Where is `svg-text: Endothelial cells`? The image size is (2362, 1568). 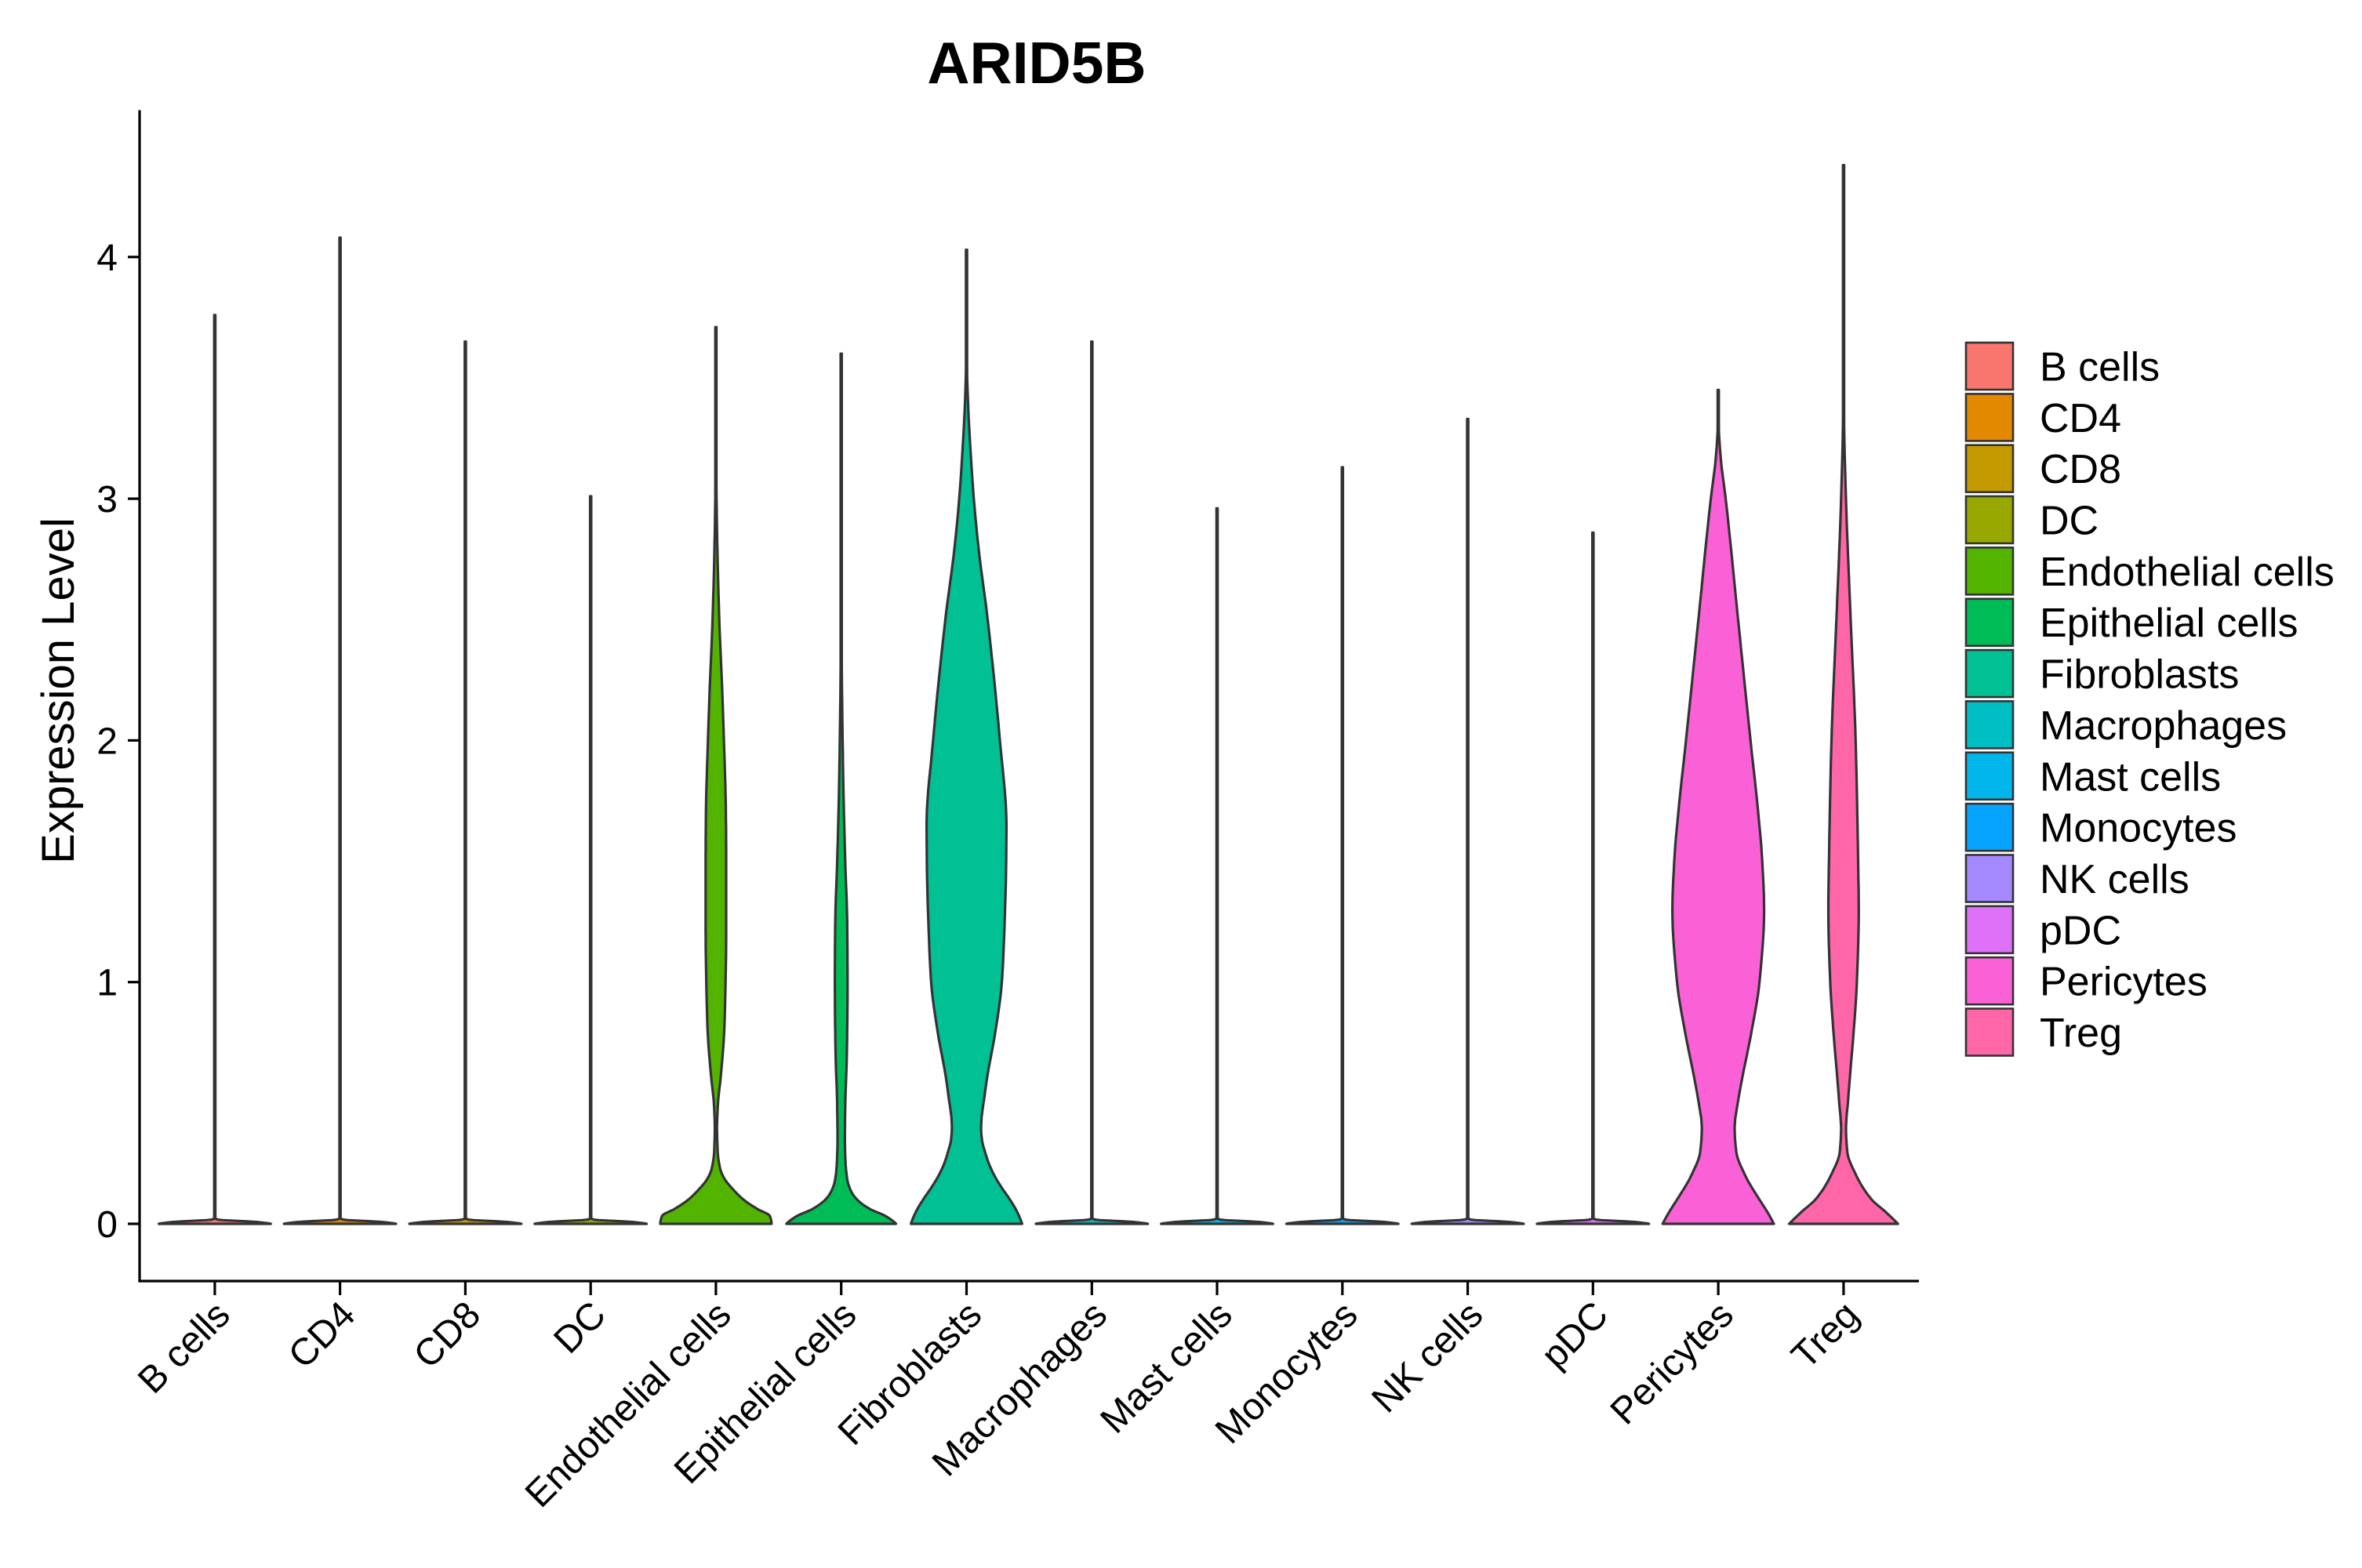
svg-text: Endothelial cells is located at coordinates (2187, 572).